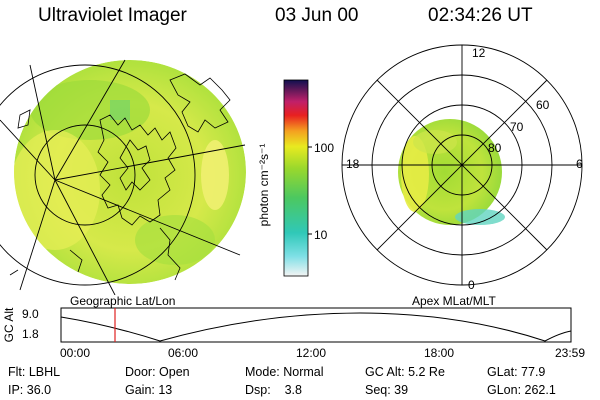 The height and width of the screenshot is (400, 600). What do you see at coordinates (183, 353) in the screenshot?
I see `time-tick-0600: 06:00` at bounding box center [183, 353].